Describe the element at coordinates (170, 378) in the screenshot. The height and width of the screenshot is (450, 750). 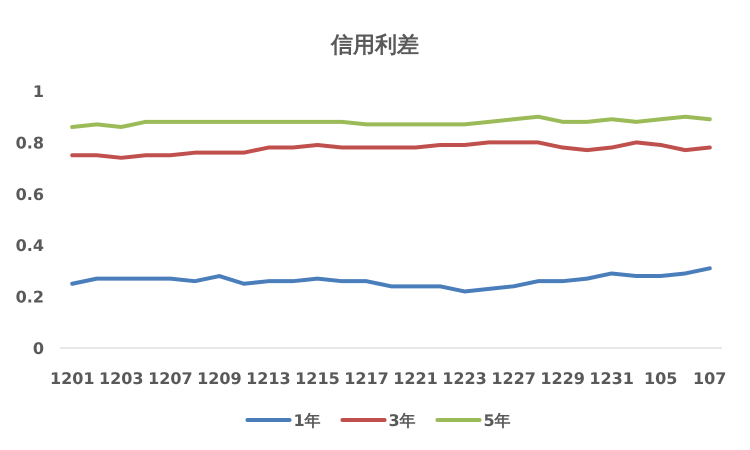
I see `x-tick-label: 1207` at that location.